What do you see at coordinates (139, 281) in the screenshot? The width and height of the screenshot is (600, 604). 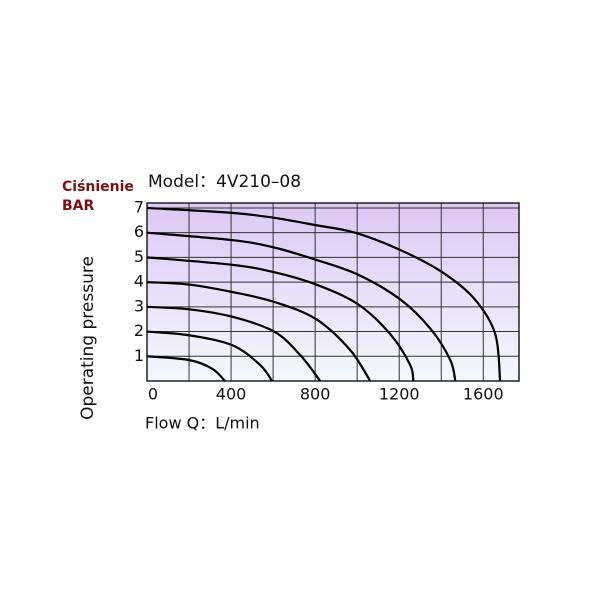 I see `y-tick-label: 4` at bounding box center [139, 281].